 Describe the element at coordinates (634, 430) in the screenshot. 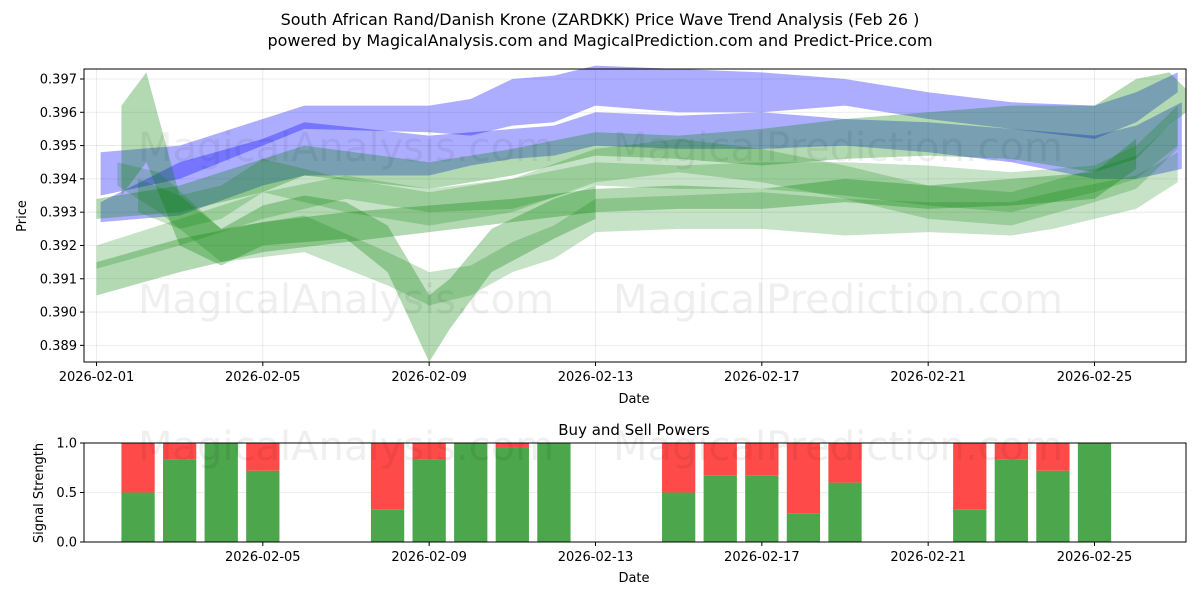

I see `signal-chart-title: Buy and Sell Powers` at that location.